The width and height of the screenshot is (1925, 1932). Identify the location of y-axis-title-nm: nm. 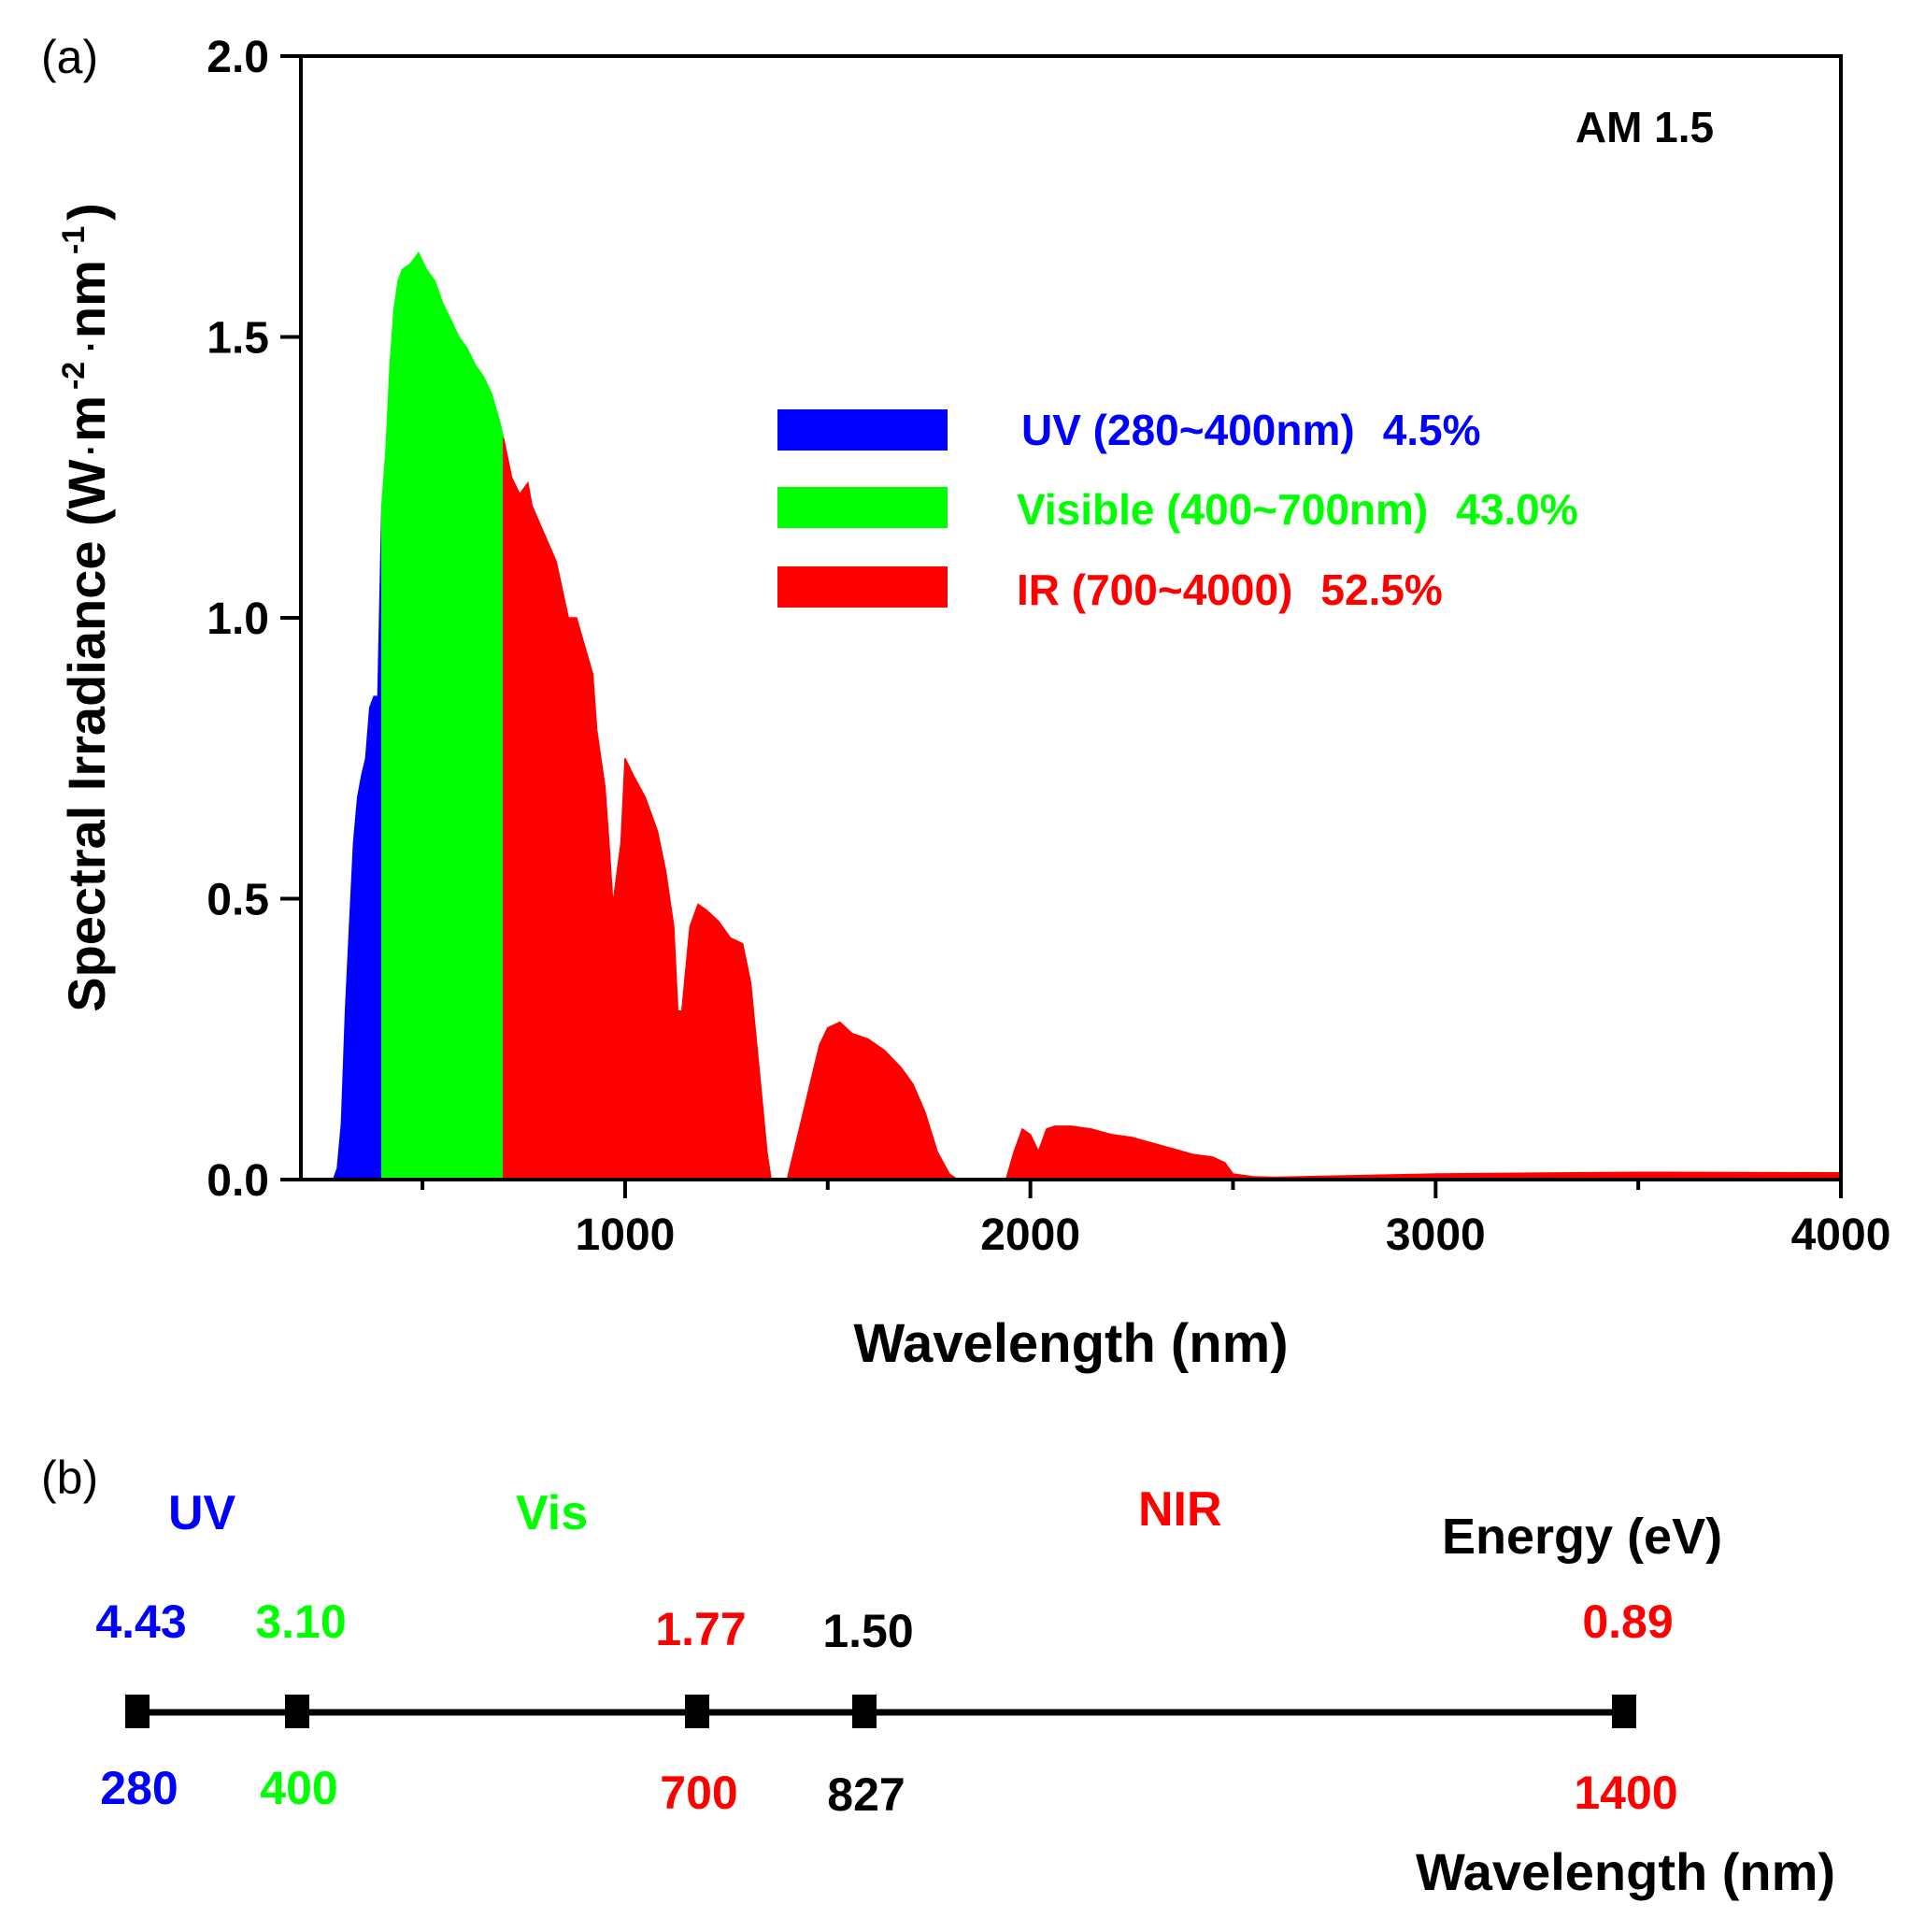
(86, 299).